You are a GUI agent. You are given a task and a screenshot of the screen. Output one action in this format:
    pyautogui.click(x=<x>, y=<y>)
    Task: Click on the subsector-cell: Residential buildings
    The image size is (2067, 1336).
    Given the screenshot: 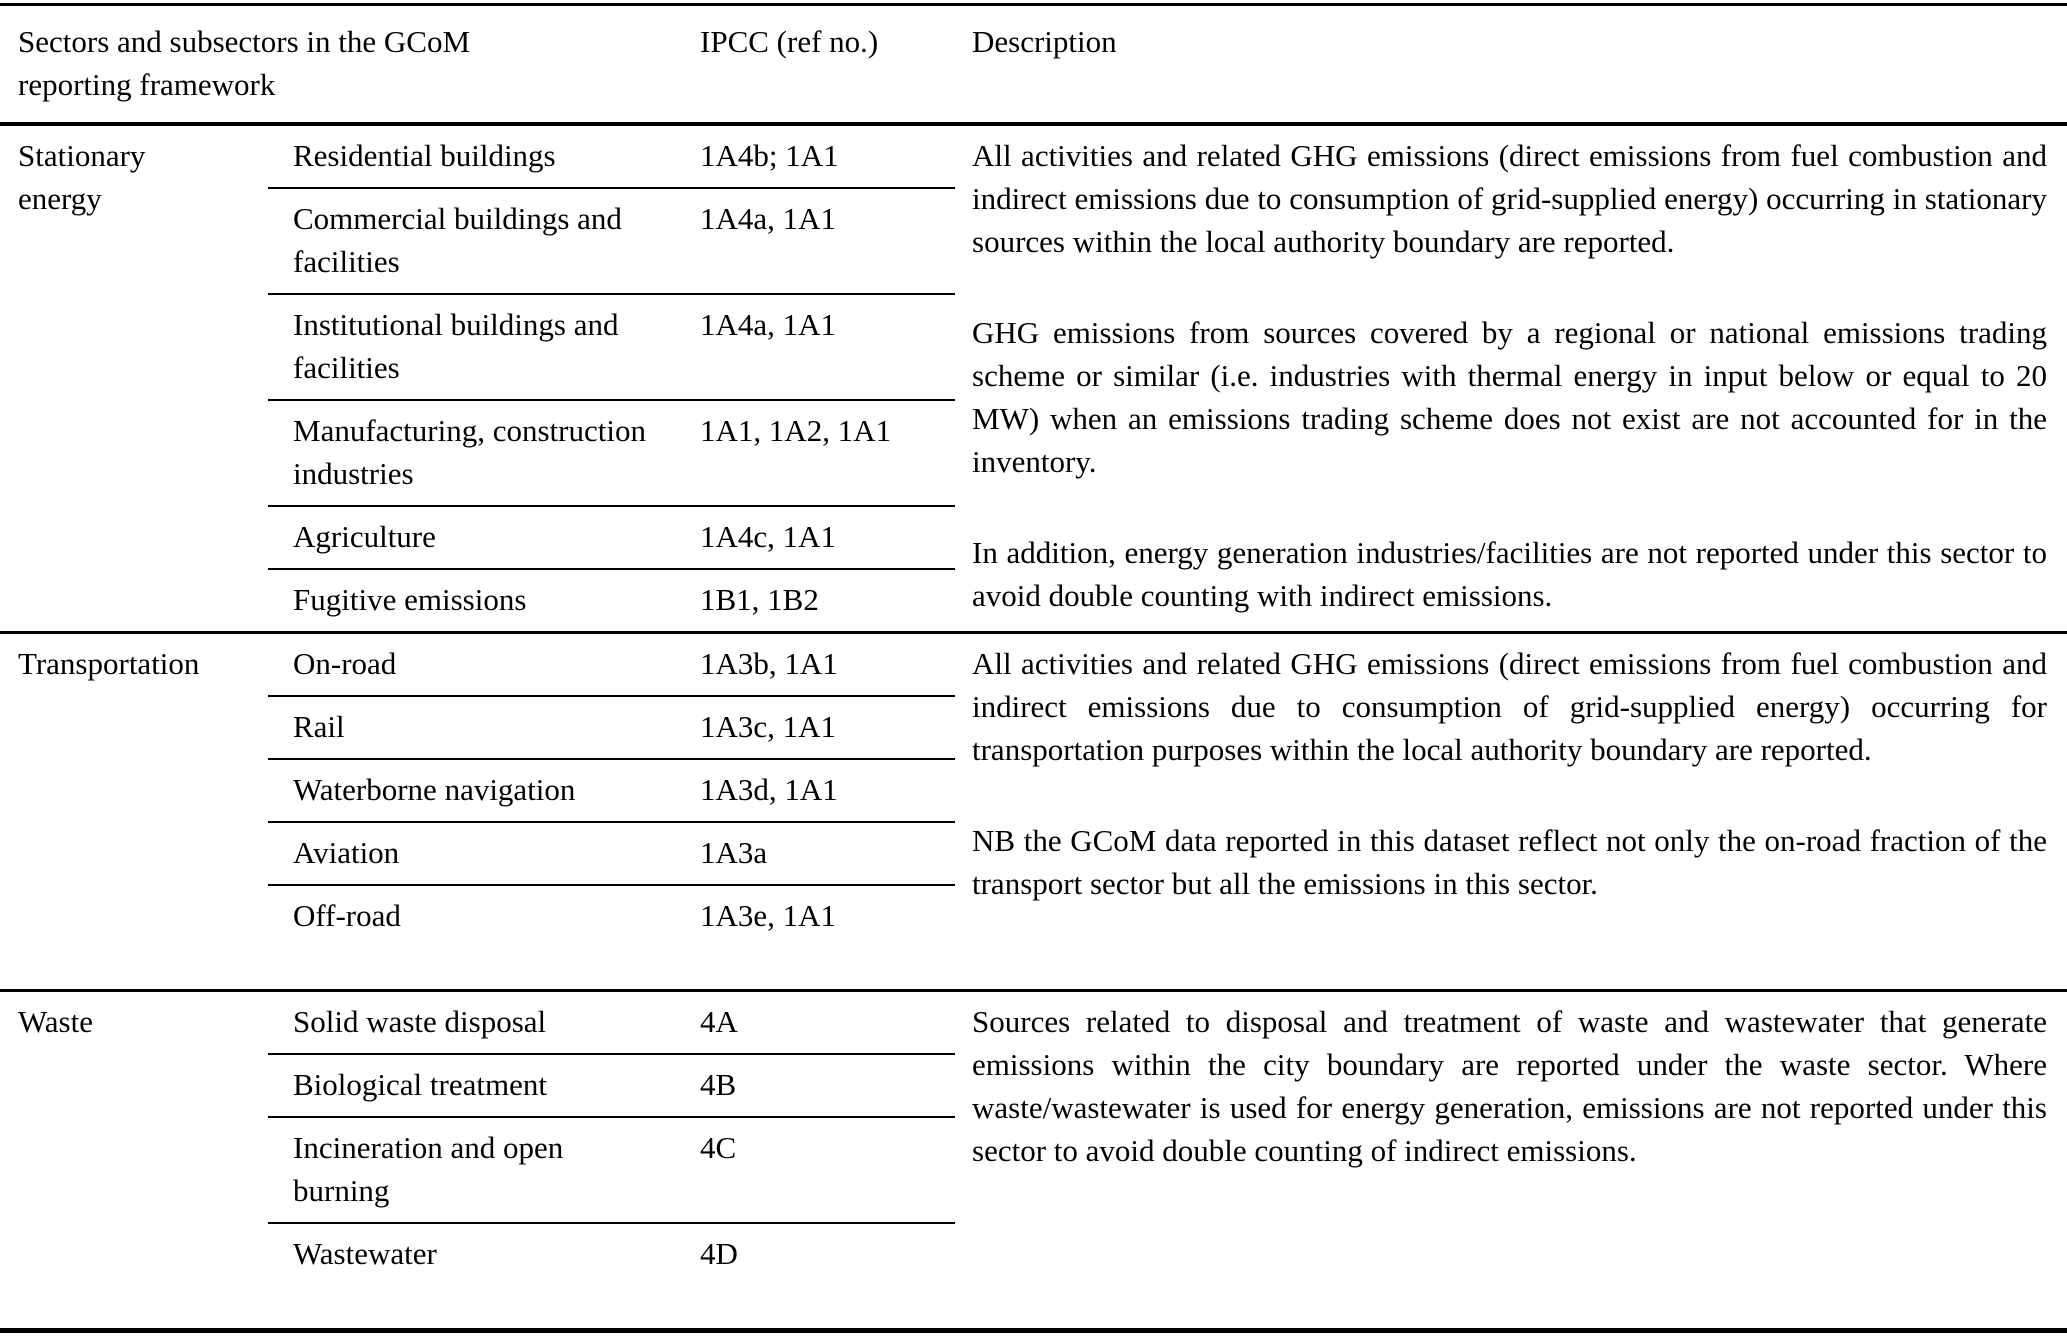 What is the action you would take?
    pyautogui.click(x=424, y=155)
    